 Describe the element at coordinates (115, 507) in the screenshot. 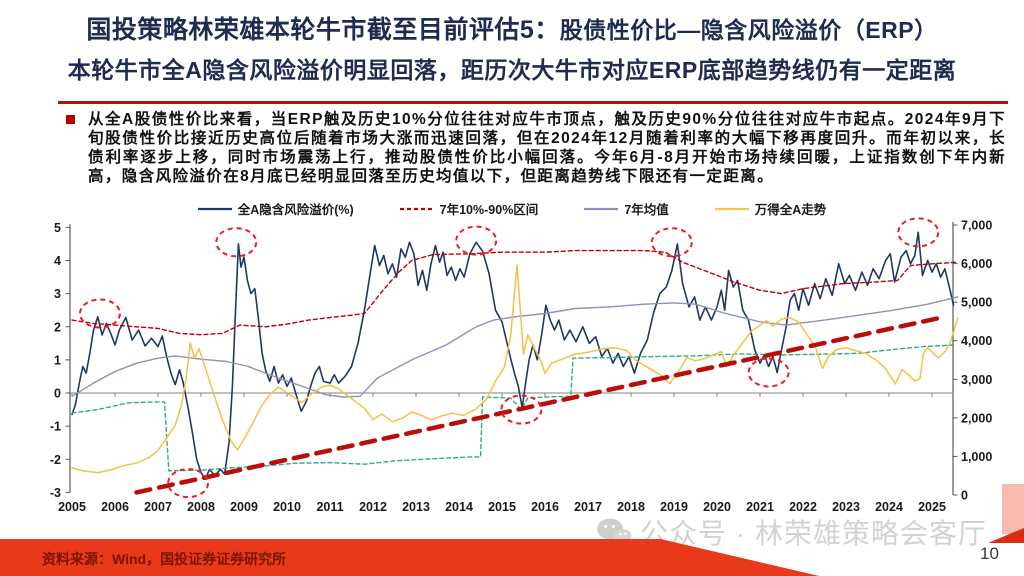

I see `svg-text: 2006` at that location.